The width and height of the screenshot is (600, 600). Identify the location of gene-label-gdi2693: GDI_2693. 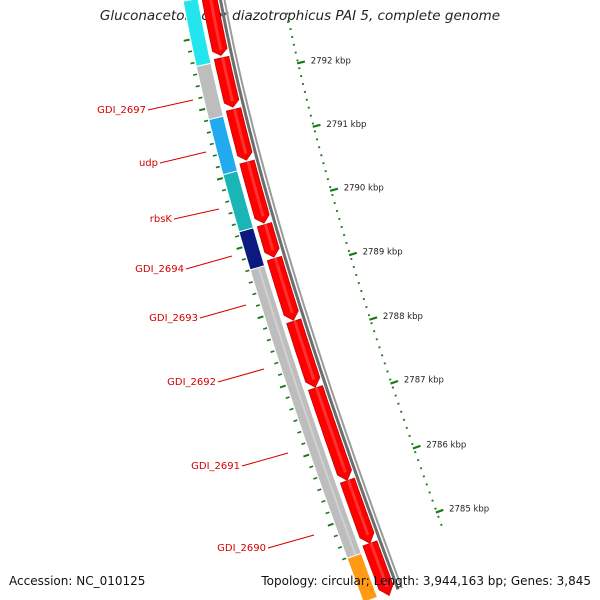
(173, 318).